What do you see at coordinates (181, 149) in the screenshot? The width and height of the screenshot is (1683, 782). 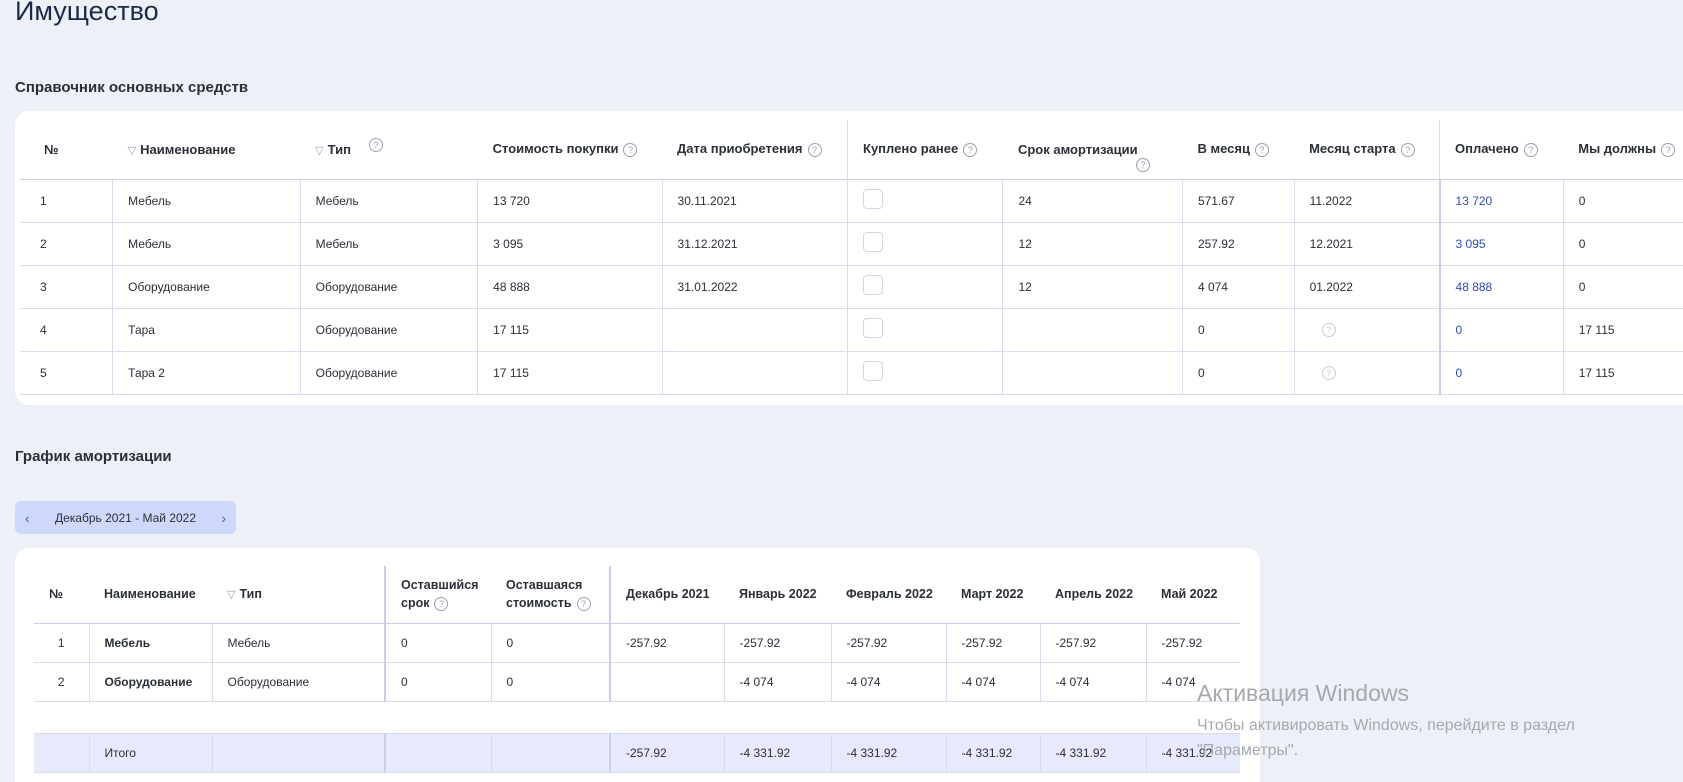 I see `col-name: ▽ Наименование` at bounding box center [181, 149].